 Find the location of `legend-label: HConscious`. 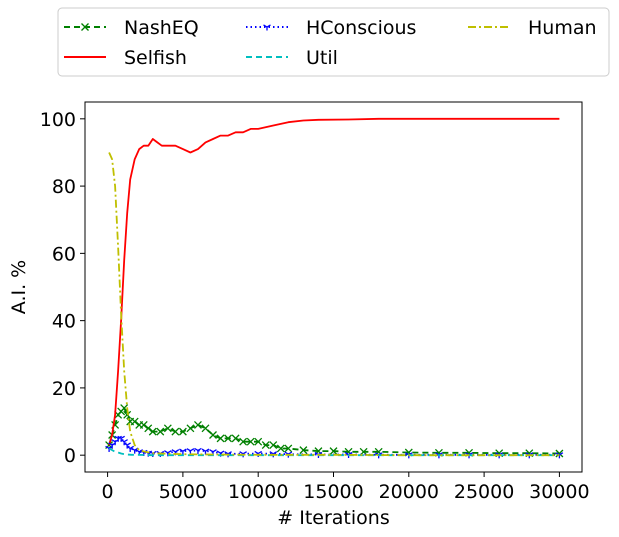

legend-label: HConscious is located at coordinates (361, 28).